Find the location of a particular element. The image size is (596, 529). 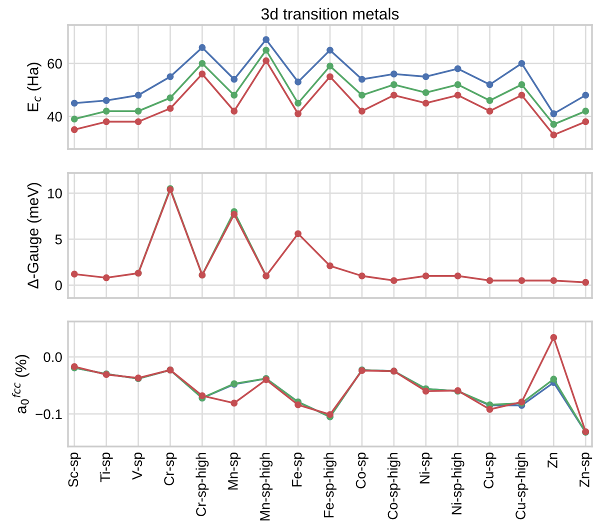

x-tick-label: Mn-sp-high is located at coordinates (266, 486).